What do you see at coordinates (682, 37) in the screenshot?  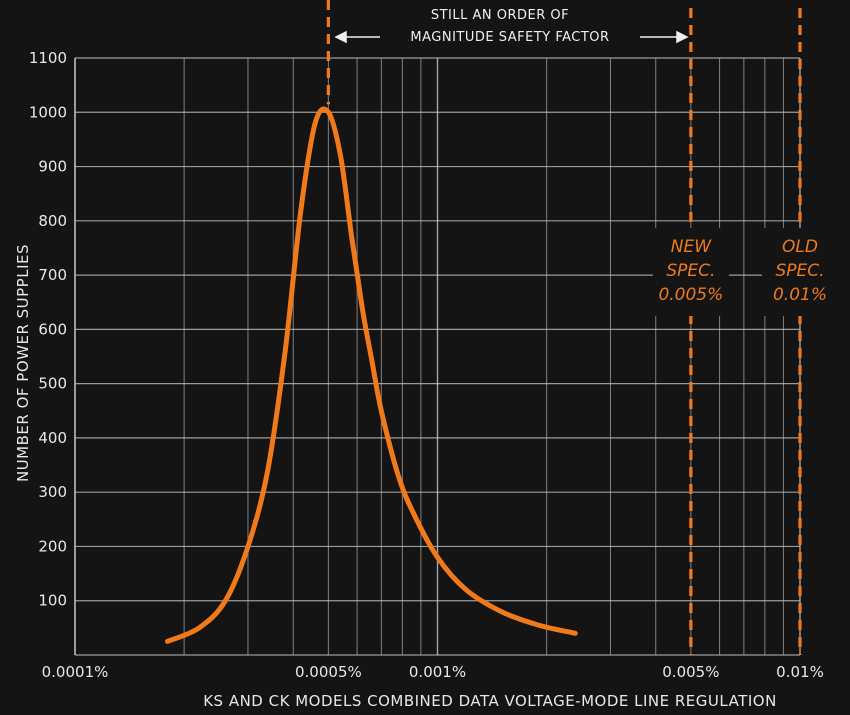 I see `arrow-right-head` at bounding box center [682, 37].